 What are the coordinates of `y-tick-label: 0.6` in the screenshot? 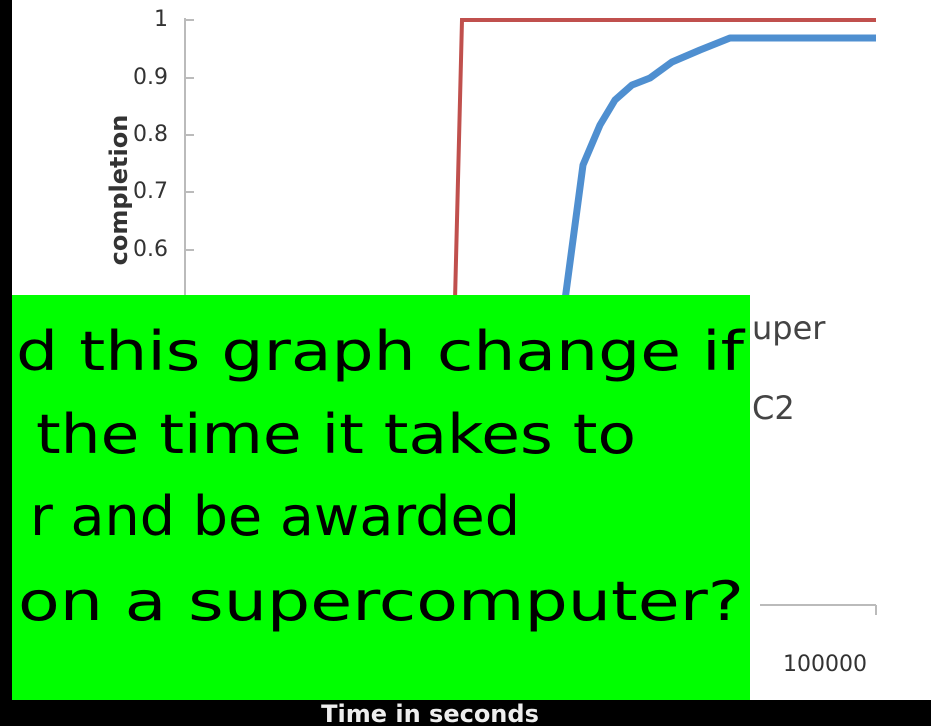 It's located at (150, 249).